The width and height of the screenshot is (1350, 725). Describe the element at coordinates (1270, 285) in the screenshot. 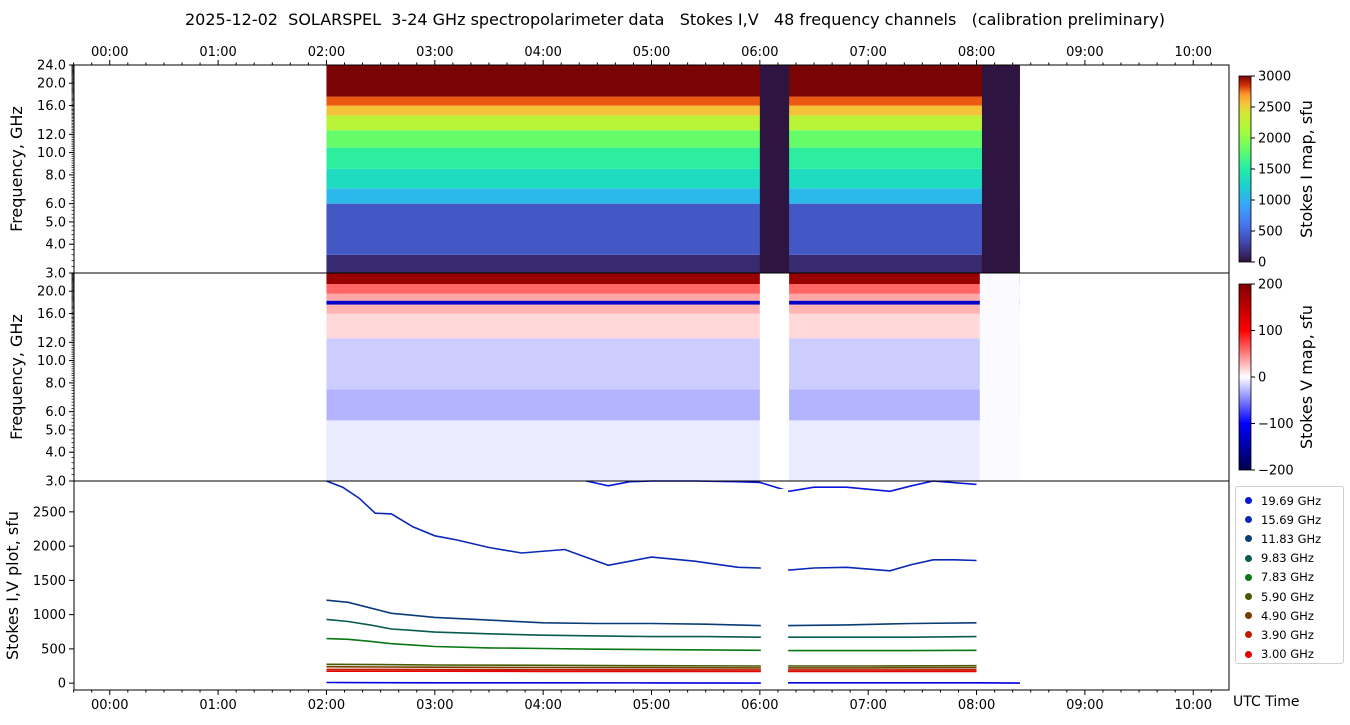

I see `stokes-v-colorbar-tick-label: 200` at that location.